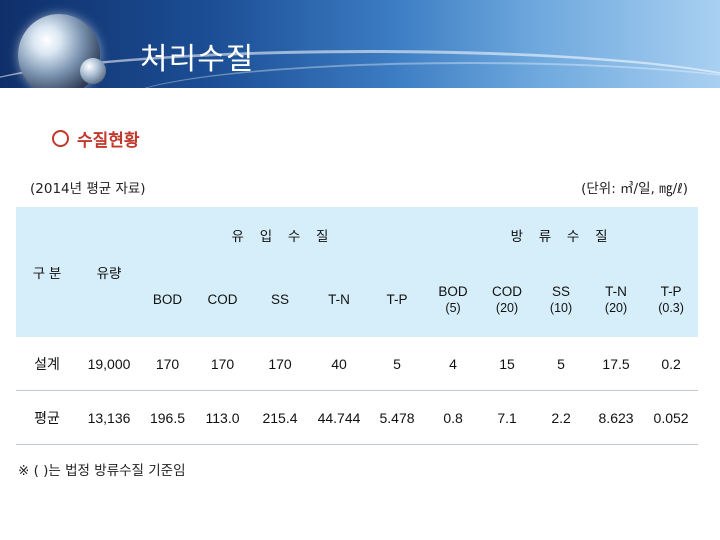 This screenshot has height=540, width=720. I want to click on table-cell: 0.052, so click(671, 417).